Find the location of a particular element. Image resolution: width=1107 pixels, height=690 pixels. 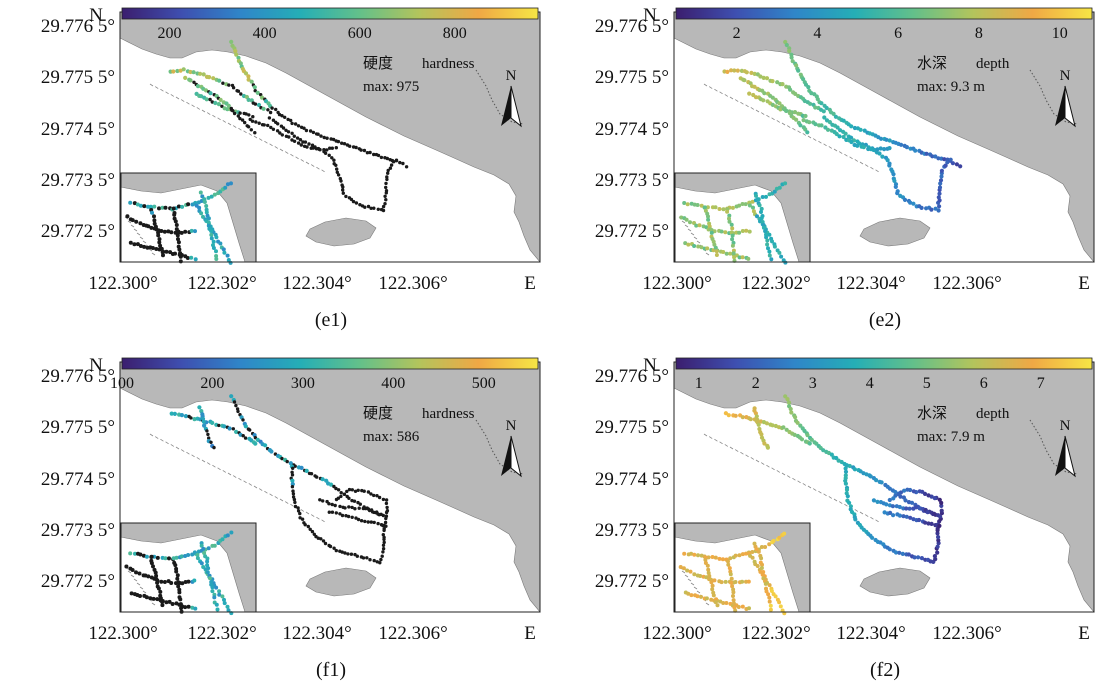

coastline-dots is located at coordinates (500, 447).